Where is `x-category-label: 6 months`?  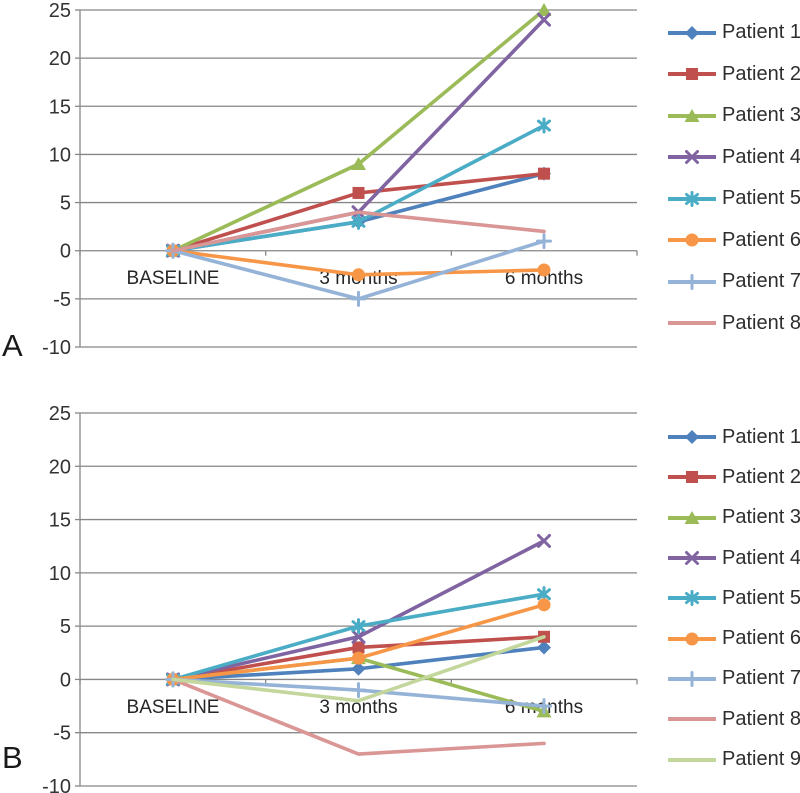 x-category-label: 6 months is located at coordinates (544, 278).